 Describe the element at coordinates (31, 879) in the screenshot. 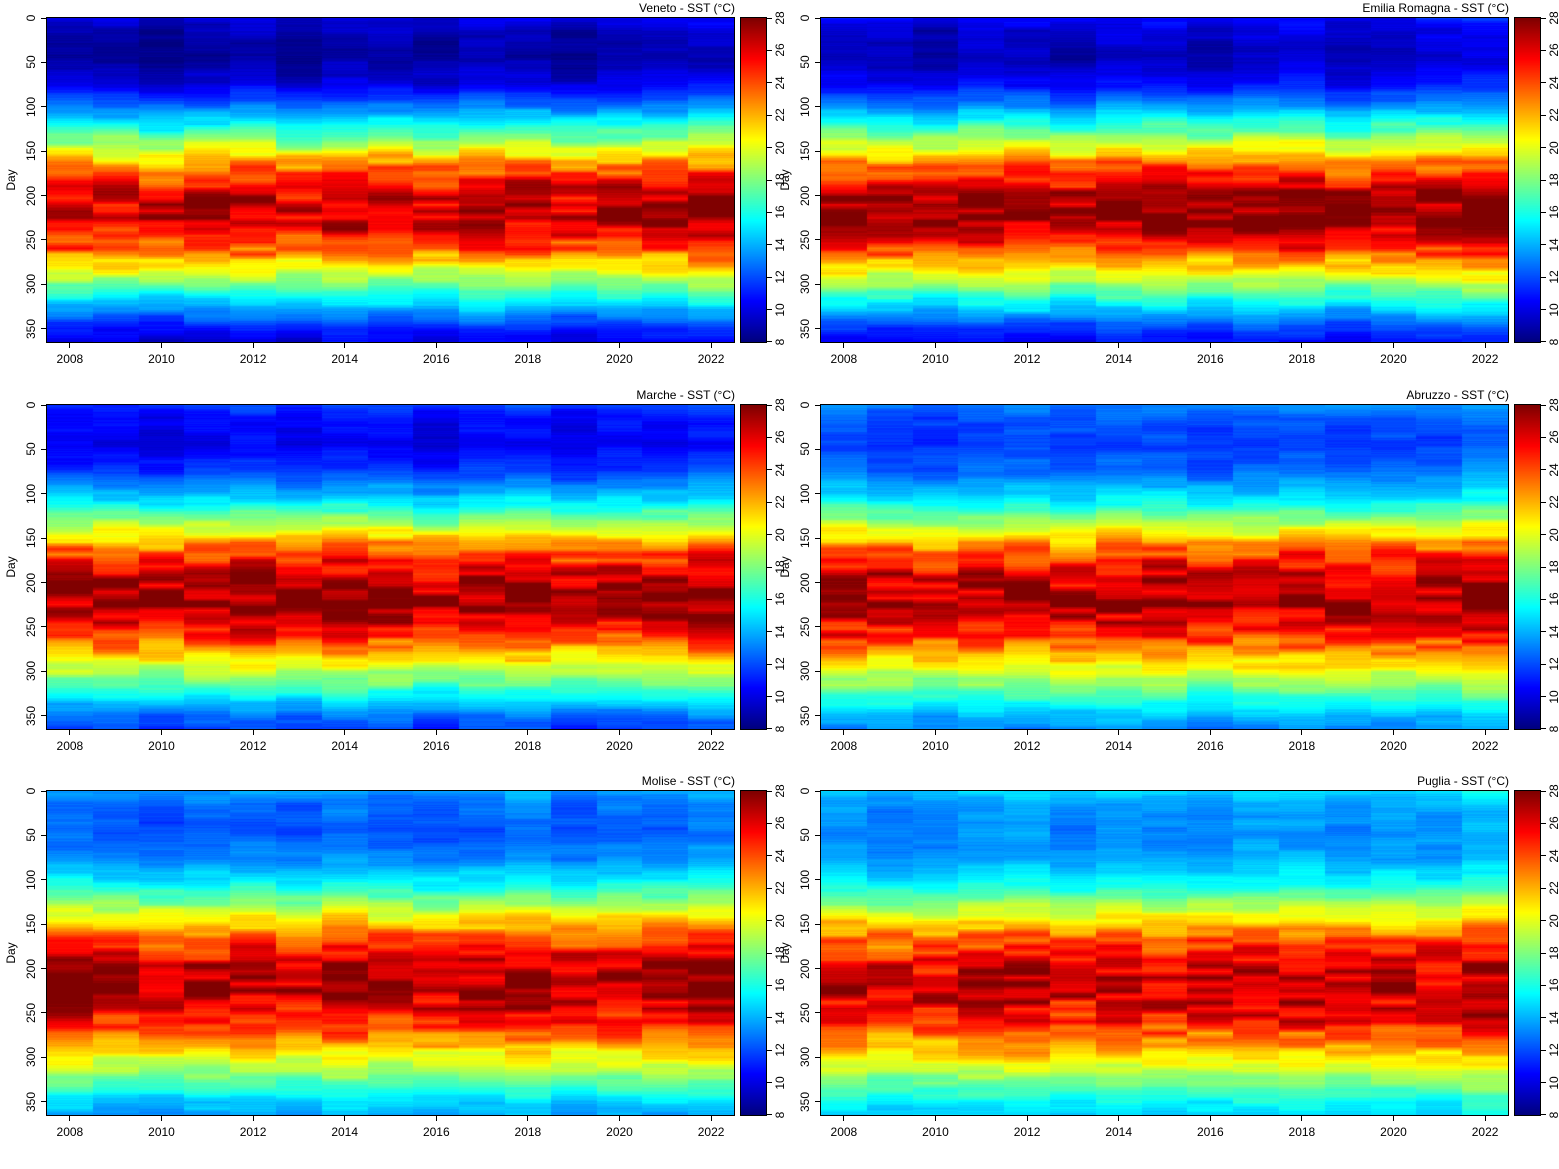

I see `y-tick-label: 100` at that location.